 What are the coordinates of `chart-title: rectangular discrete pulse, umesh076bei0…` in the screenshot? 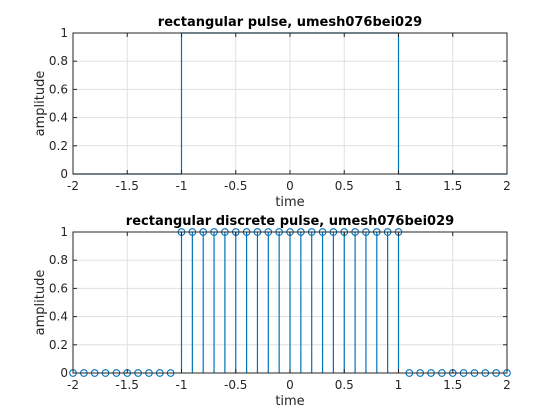 It's located at (290, 221).